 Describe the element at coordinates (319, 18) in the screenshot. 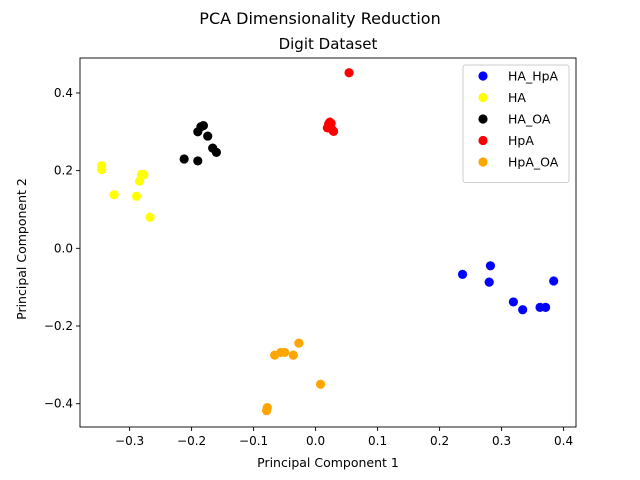

I see `chart-suptitle: PCA Dimensionality Reduction` at that location.